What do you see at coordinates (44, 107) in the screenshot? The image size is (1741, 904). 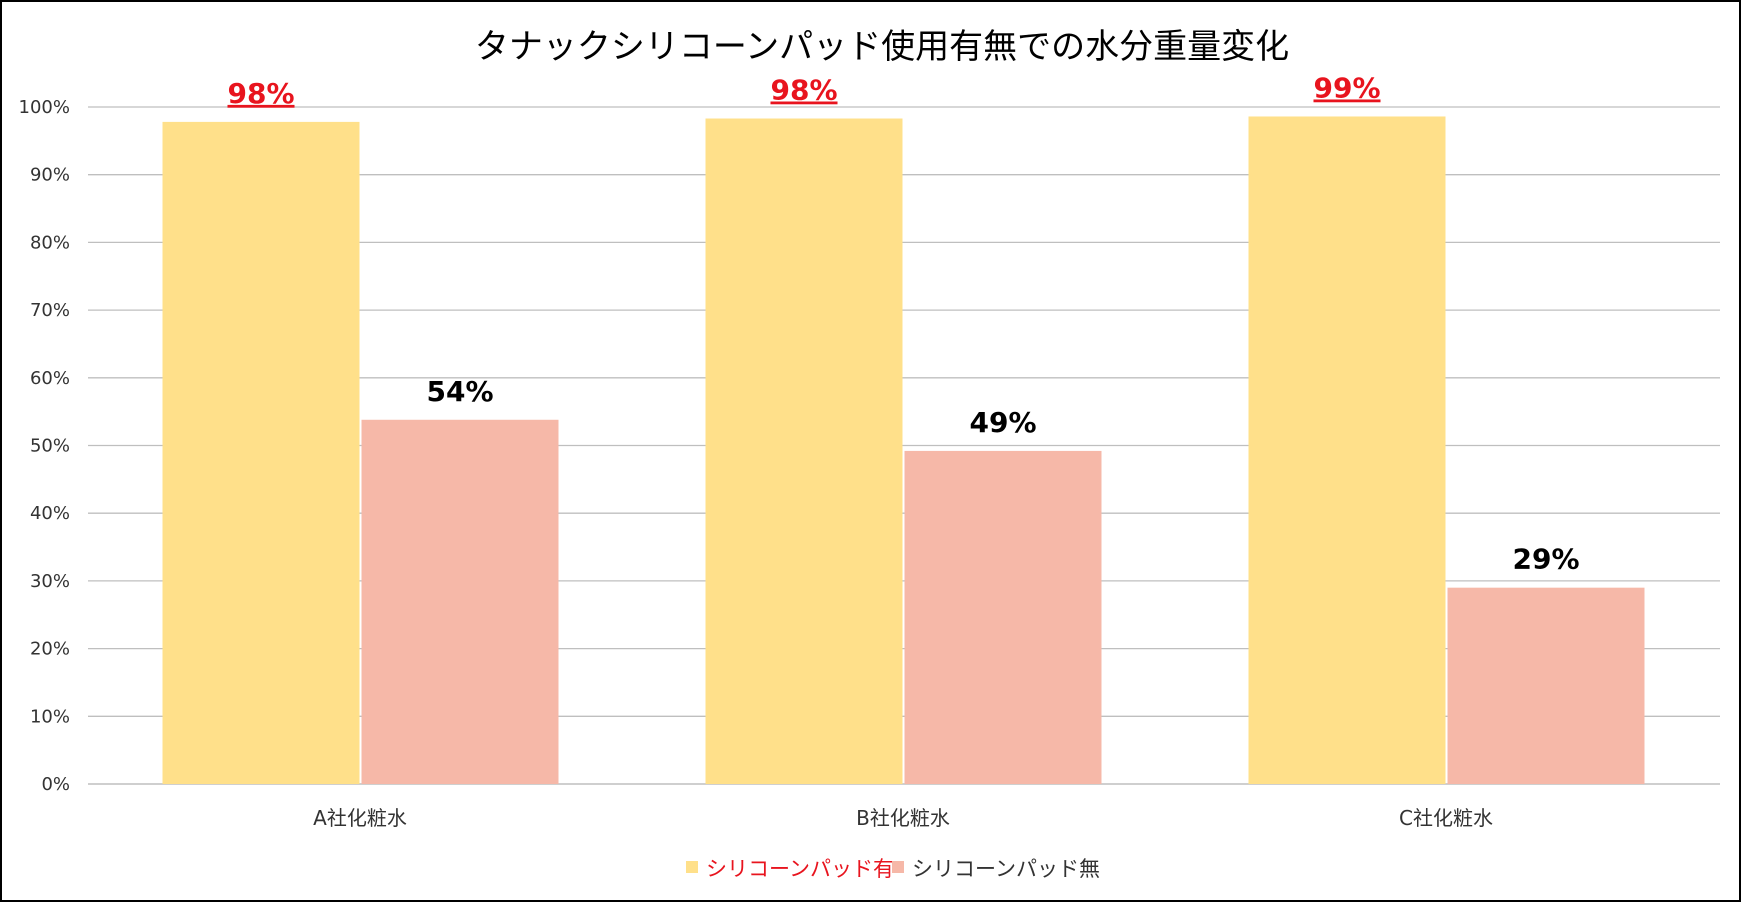 I see `y-tick-label: 100%` at bounding box center [44, 107].